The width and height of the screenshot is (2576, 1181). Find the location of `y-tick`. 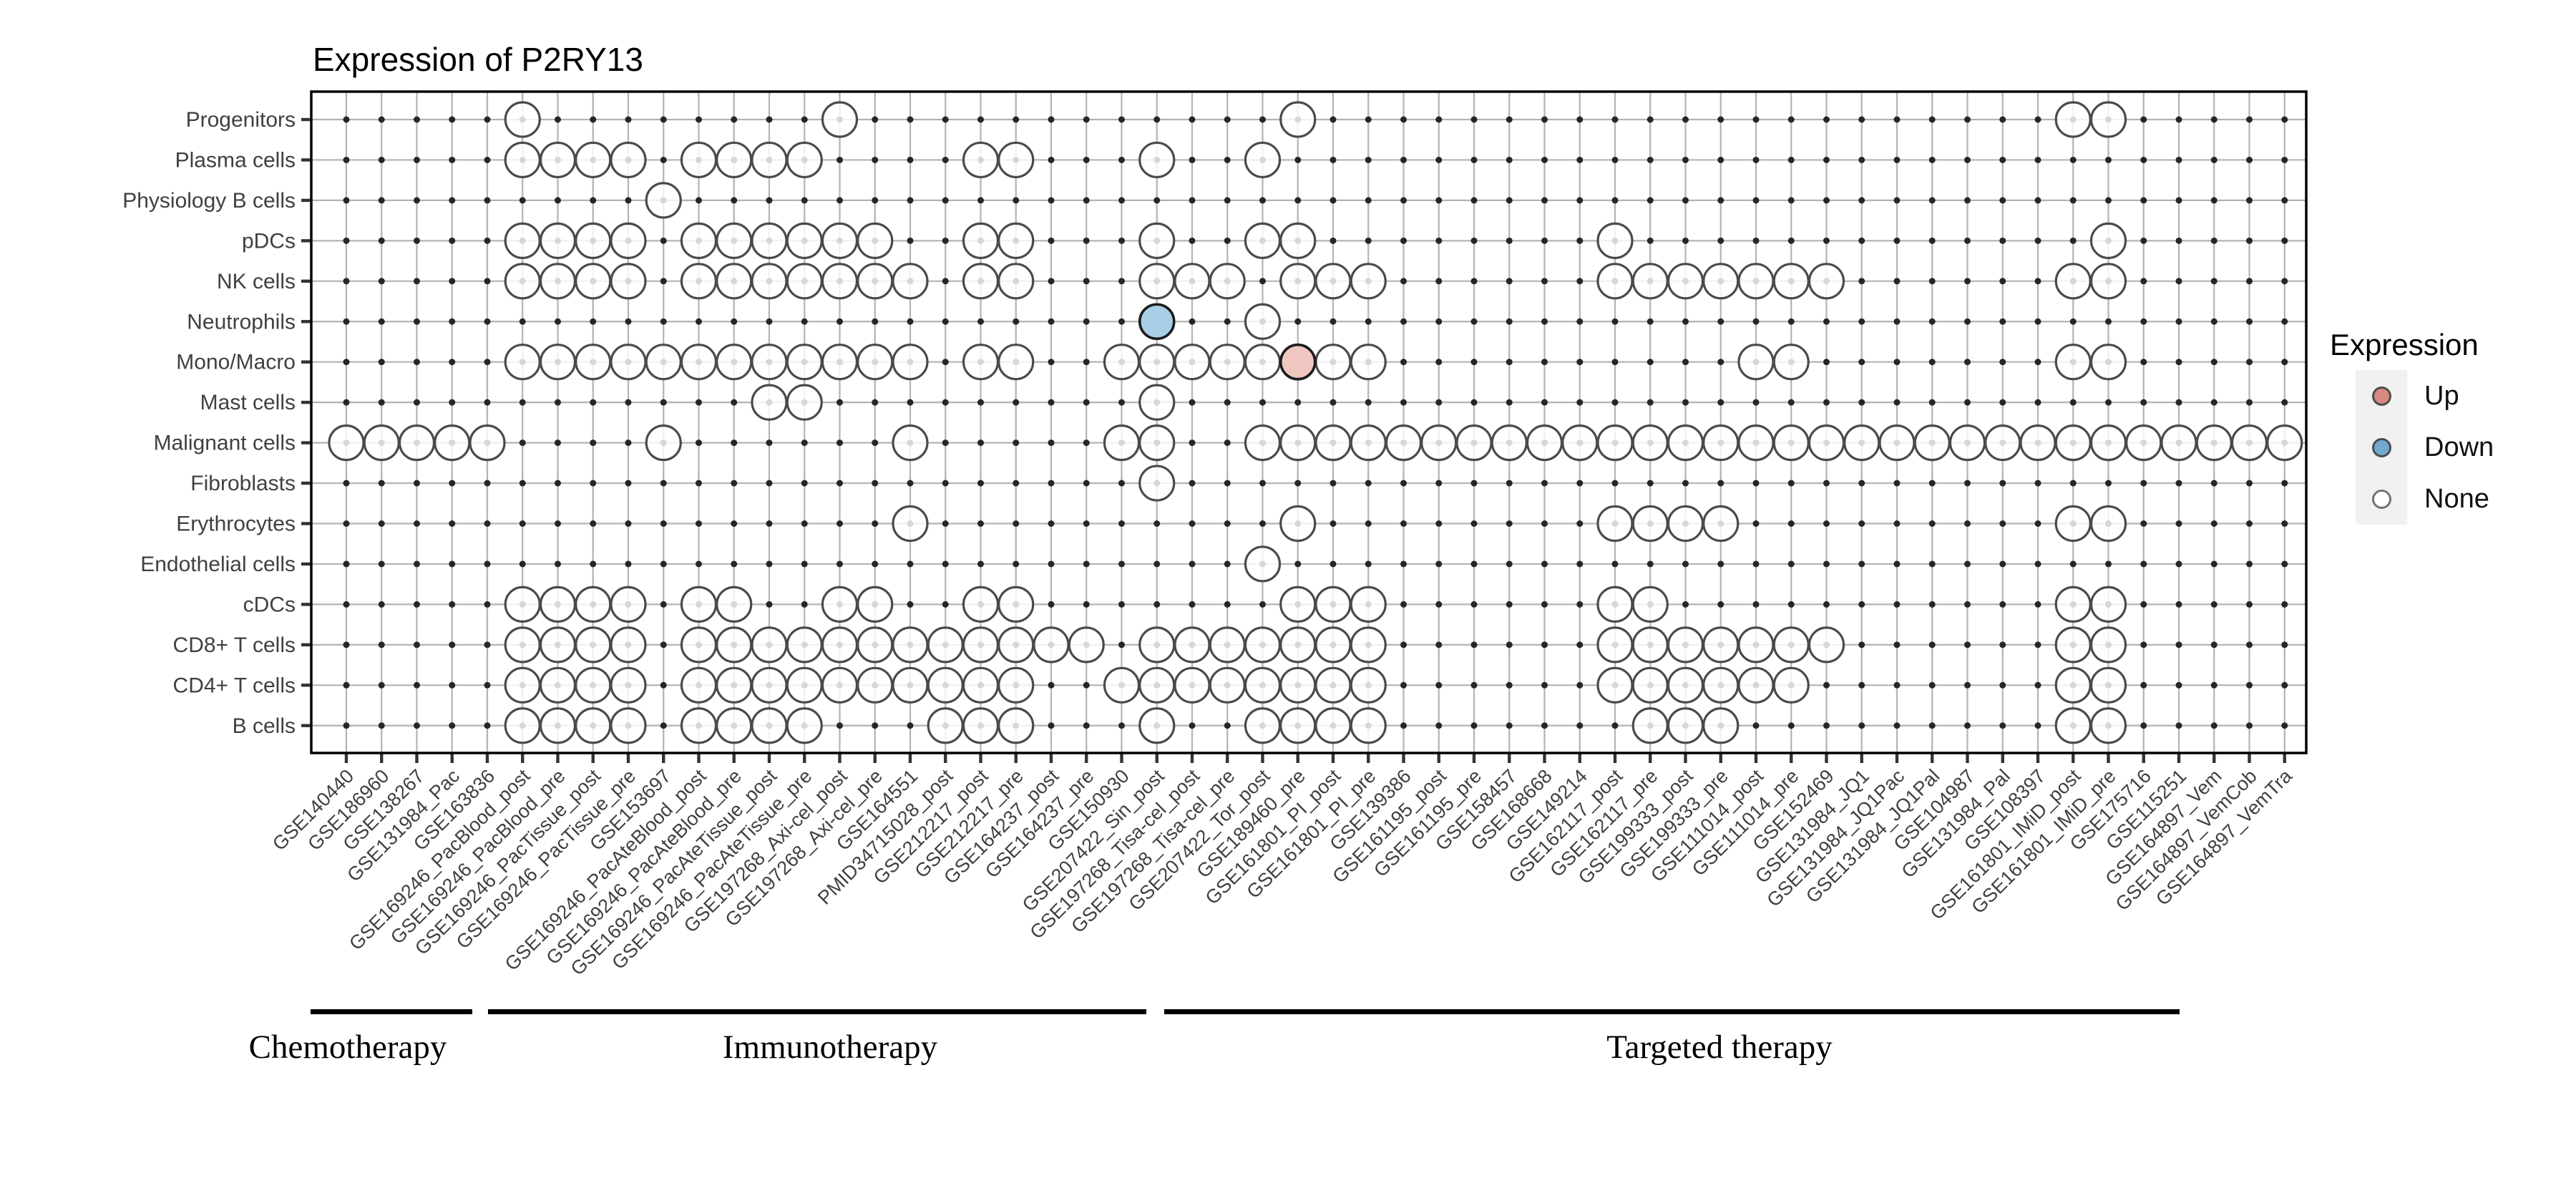

y-tick is located at coordinates (306, 362).